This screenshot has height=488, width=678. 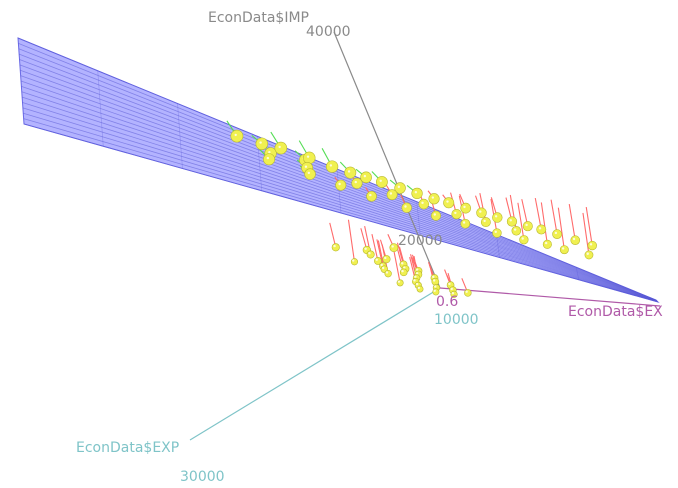 I want to click on z-axis-label: EconData$EX, so click(x=615, y=312).